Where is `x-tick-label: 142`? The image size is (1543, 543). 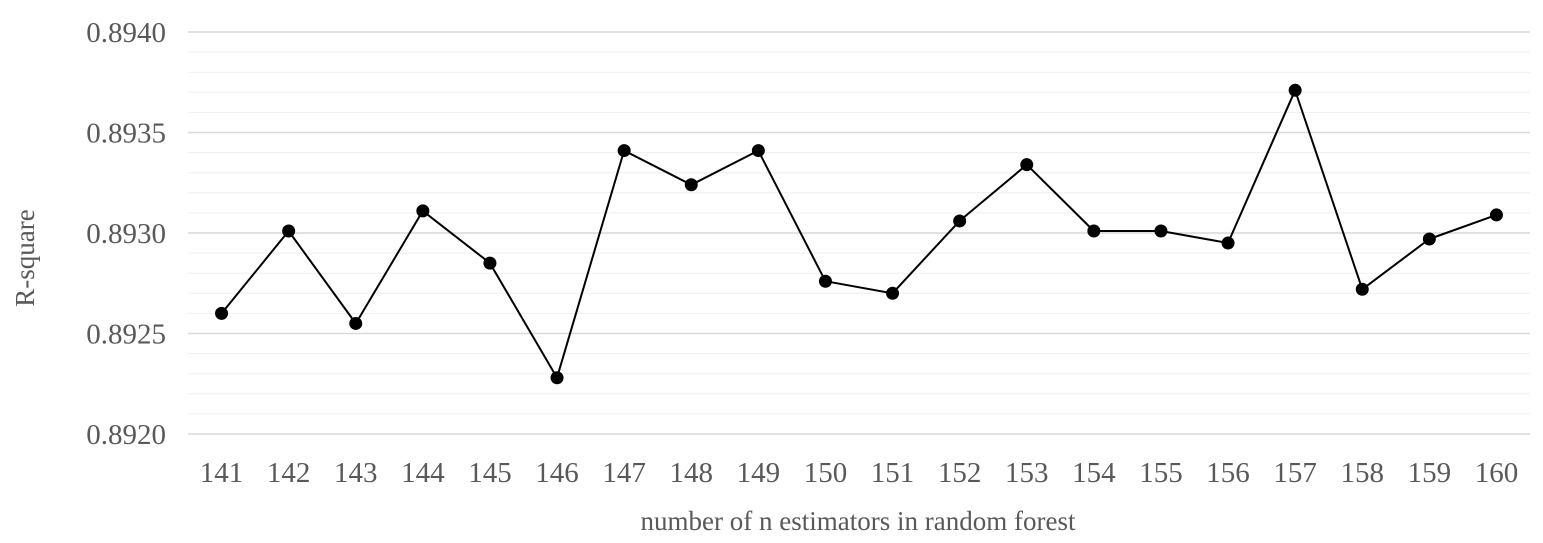 x-tick-label: 142 is located at coordinates (289, 473).